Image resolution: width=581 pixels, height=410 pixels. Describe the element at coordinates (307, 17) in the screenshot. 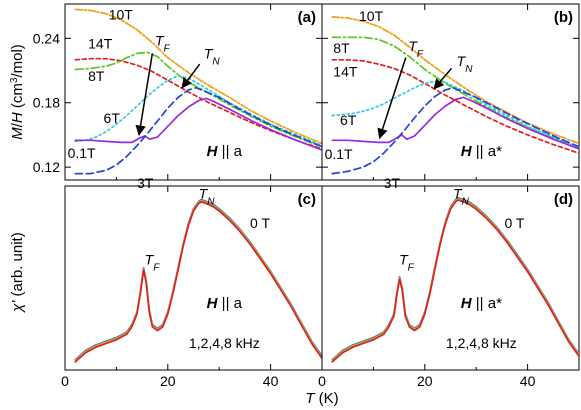

I see `panel-label: (a)` at that location.